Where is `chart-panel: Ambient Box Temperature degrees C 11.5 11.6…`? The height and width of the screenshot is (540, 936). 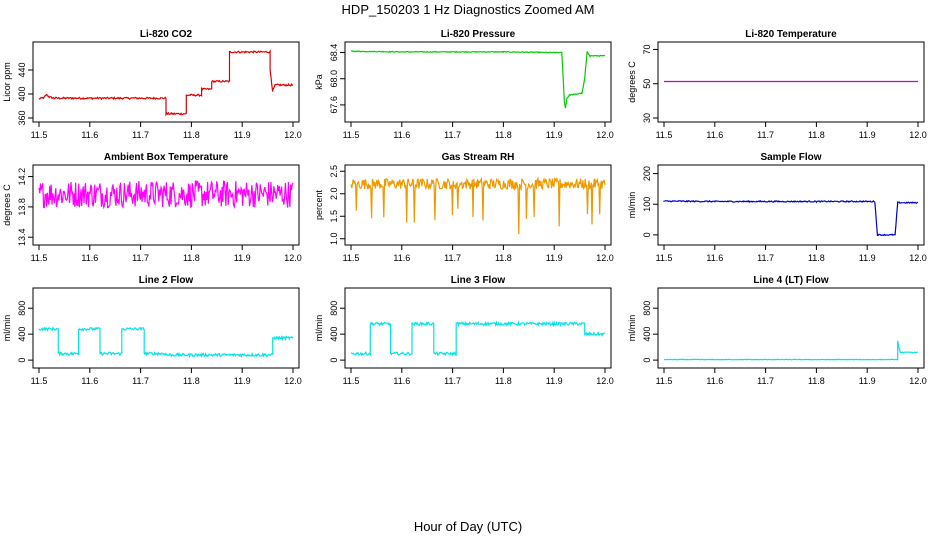
chart-panel: Ambient Box Temperature degrees C 11.5 11.6… is located at coordinates (152, 207).